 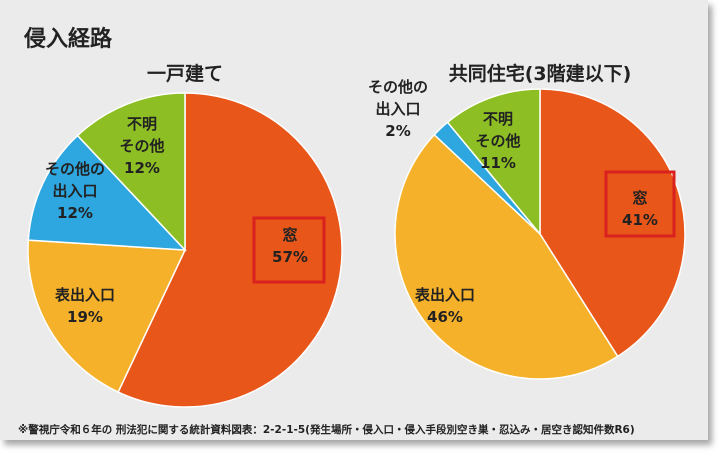 What do you see at coordinates (540, 73) in the screenshot?
I see `pie2-title: 共同住宅(3階建以下)` at bounding box center [540, 73].